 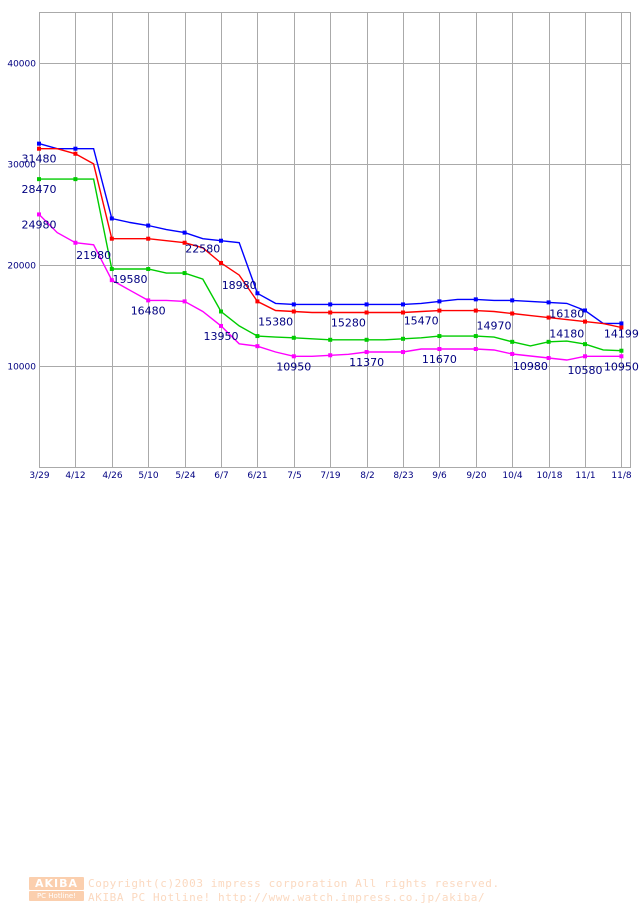 I want to click on data-point-label: 15280, so click(x=348, y=323).